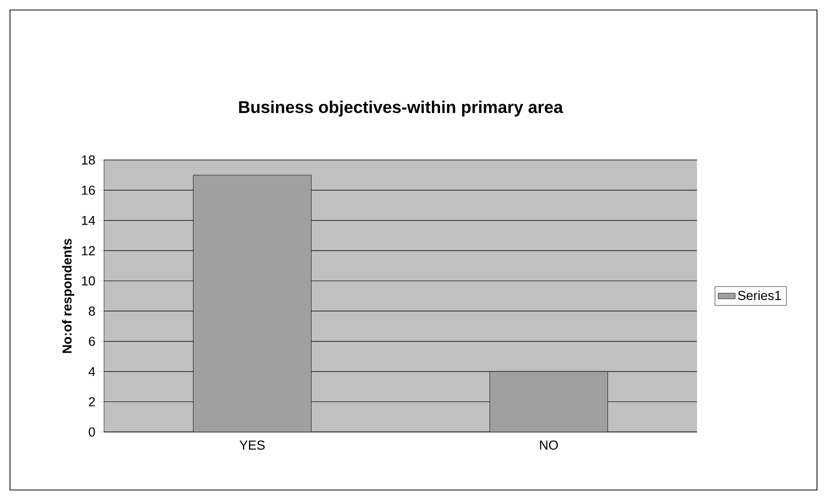 This screenshot has width=827, height=500. I want to click on x-tick-label: NO, so click(549, 445).